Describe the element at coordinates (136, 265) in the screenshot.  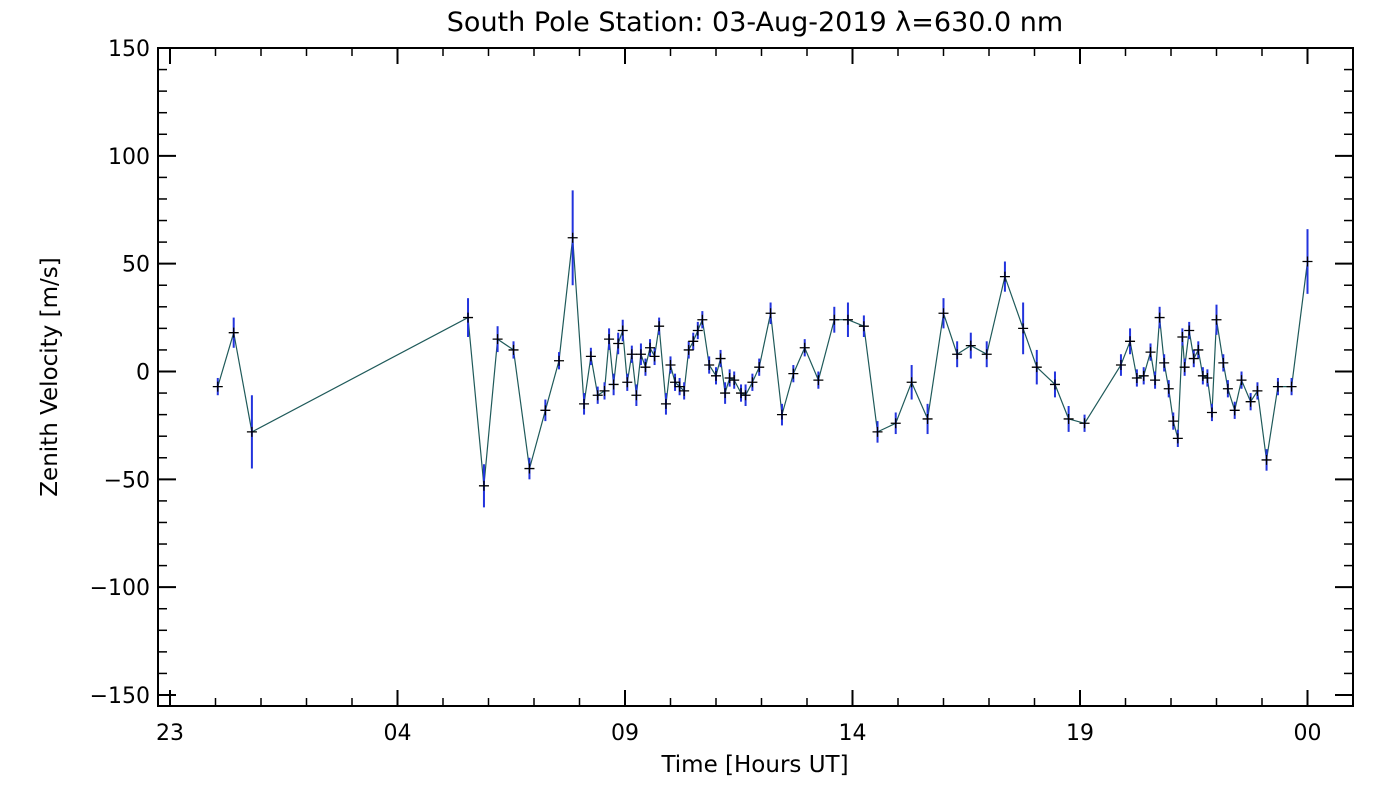
I see `y-tick-label: 50` at that location.